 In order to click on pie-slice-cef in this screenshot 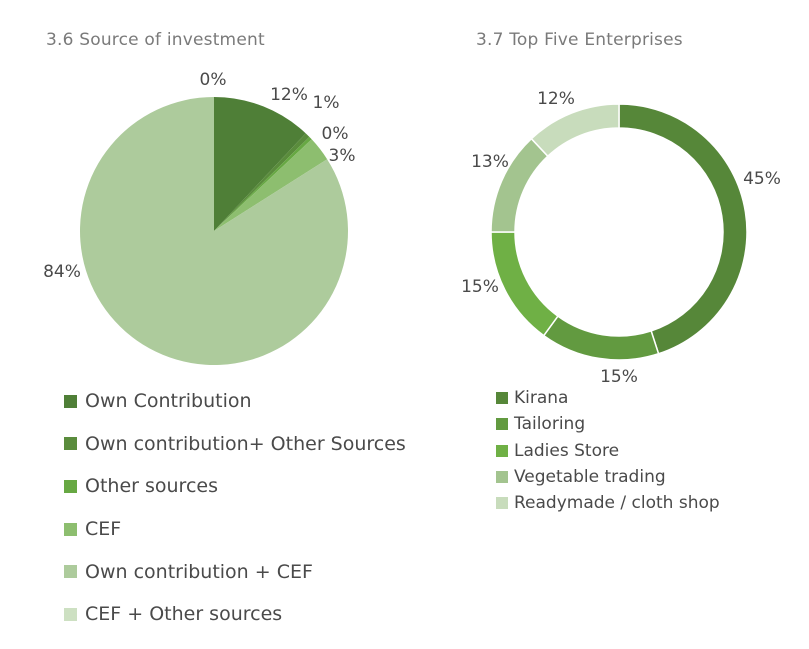, I will do `click(271, 185)`.